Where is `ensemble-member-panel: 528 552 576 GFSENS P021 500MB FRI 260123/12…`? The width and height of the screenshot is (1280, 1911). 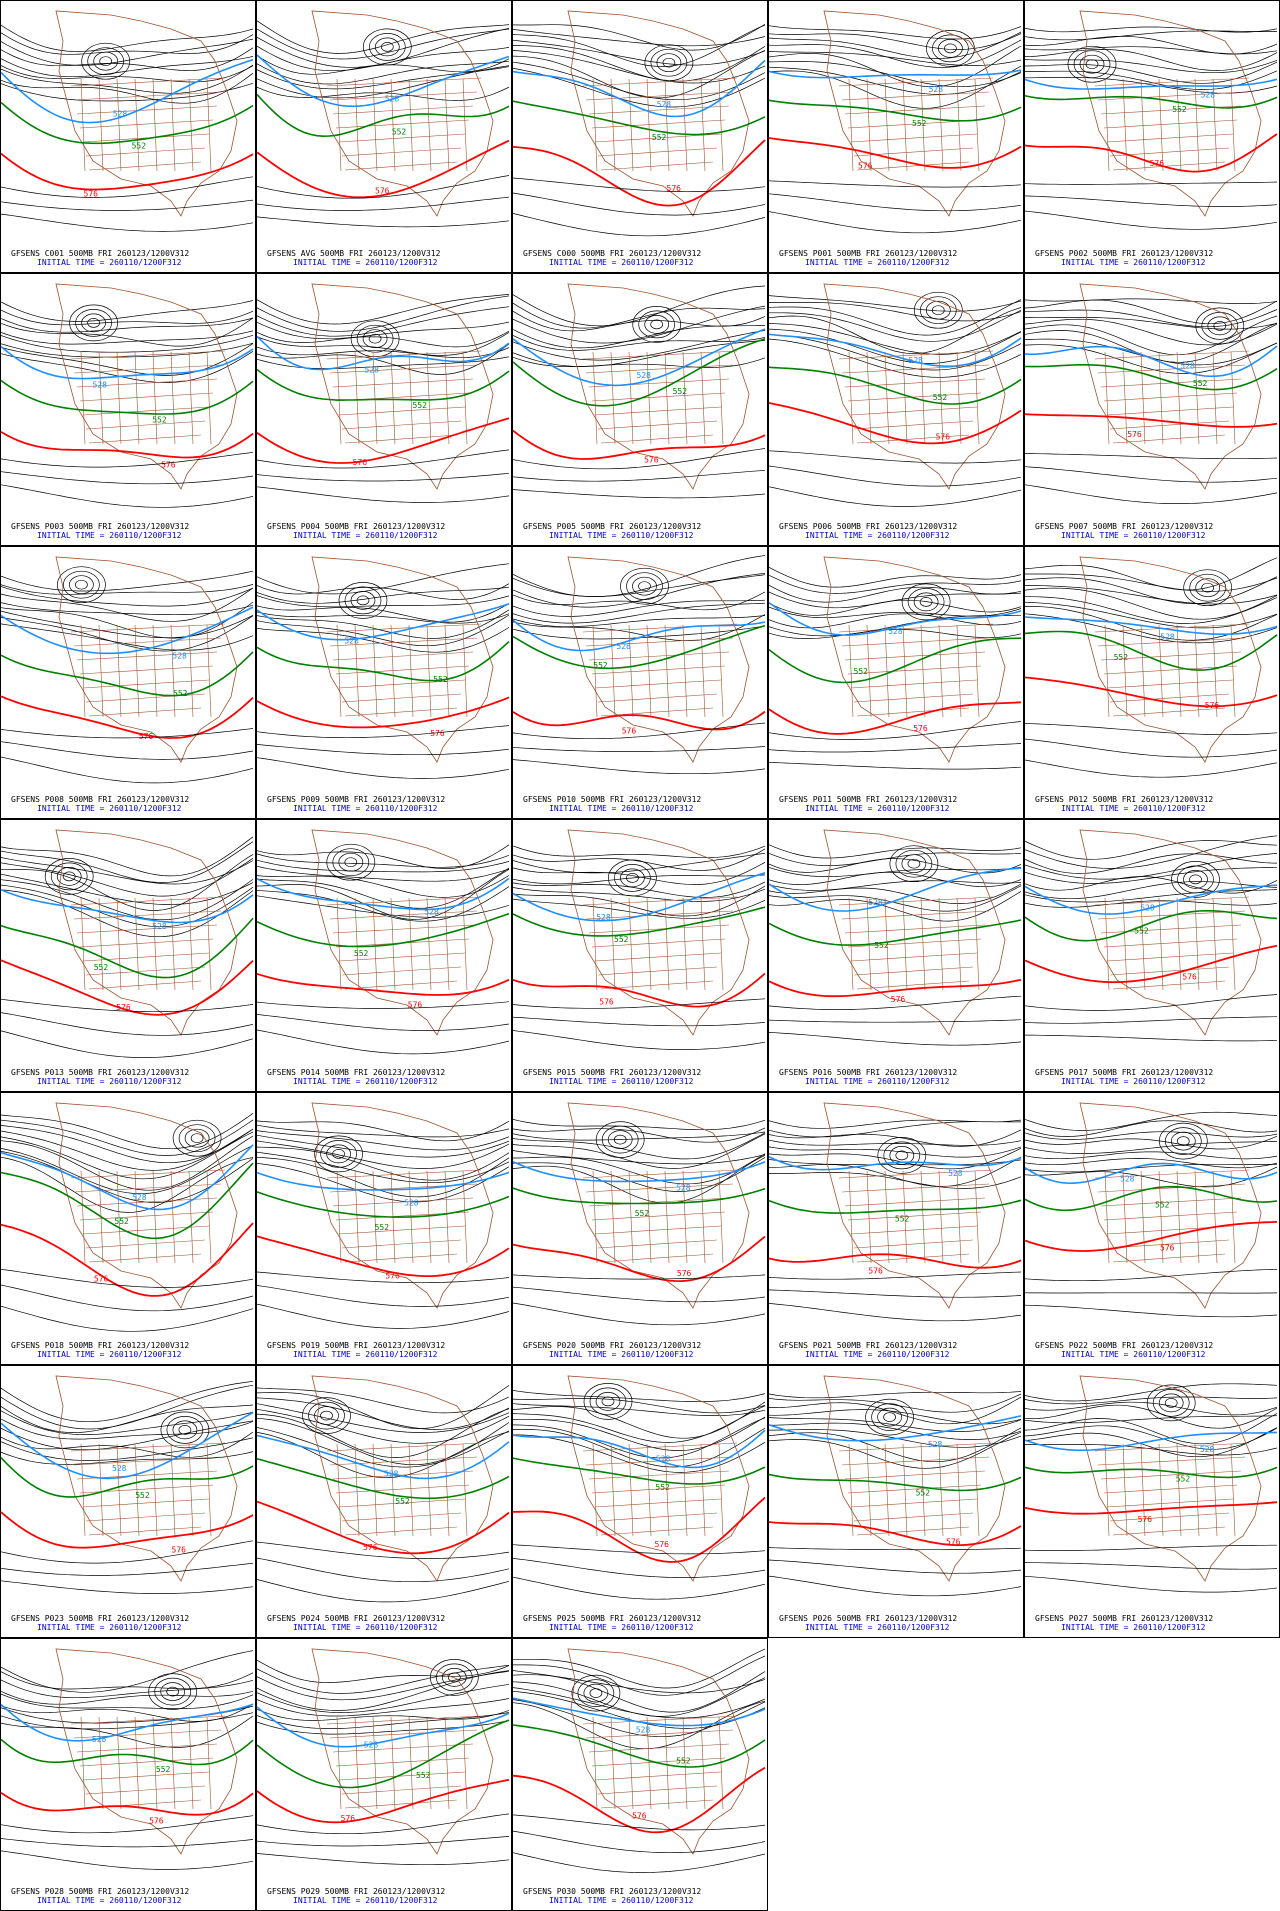 ensemble-member-panel: 528 552 576 GFSENS P021 500MB FRI 260123/12… is located at coordinates (896, 1228).